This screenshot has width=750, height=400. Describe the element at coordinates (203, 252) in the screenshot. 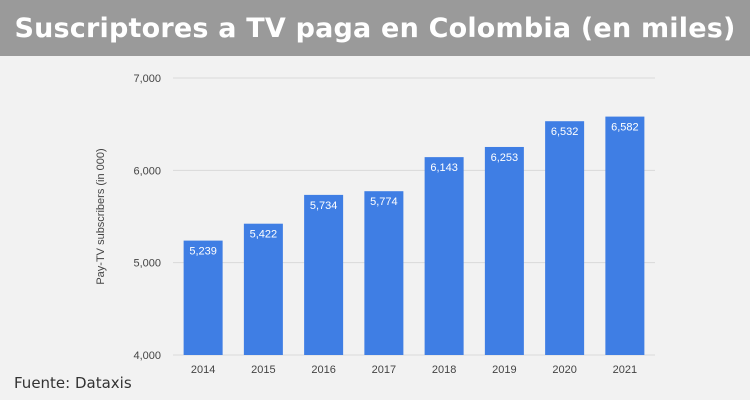

I see `bar-value-label: 5,239` at that location.